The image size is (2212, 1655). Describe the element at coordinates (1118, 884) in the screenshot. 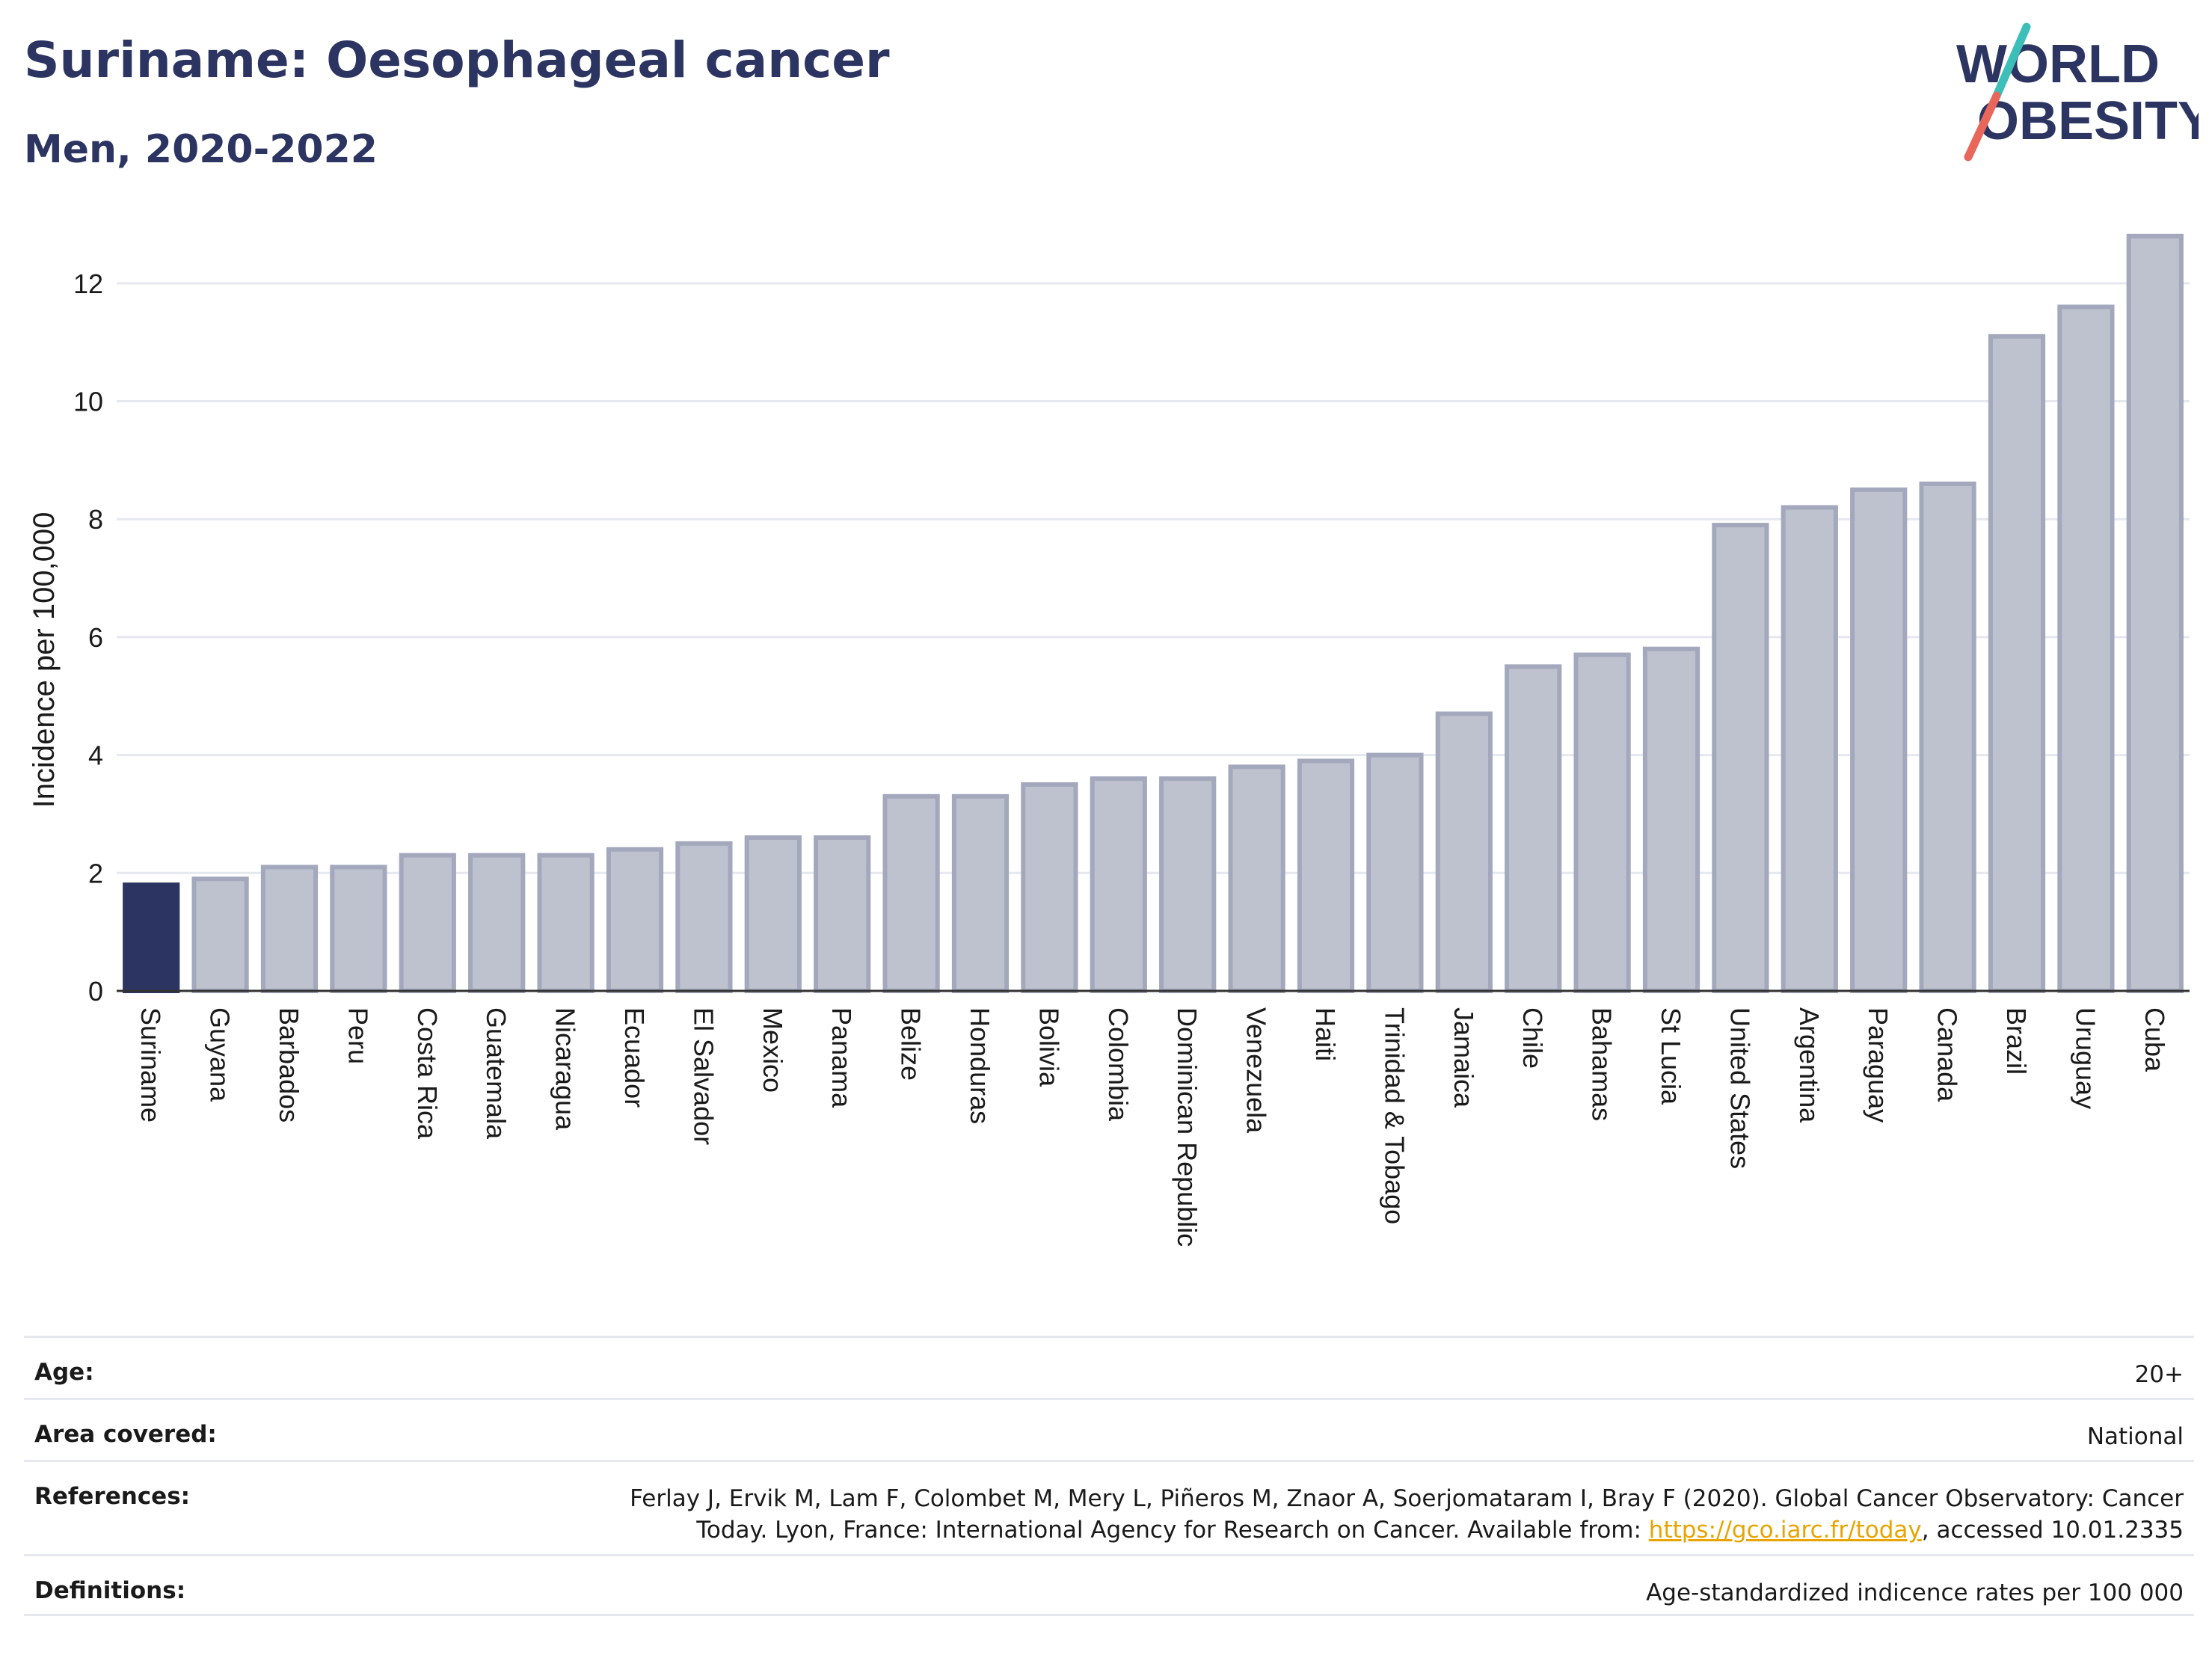

I see `bar-colombia` at that location.